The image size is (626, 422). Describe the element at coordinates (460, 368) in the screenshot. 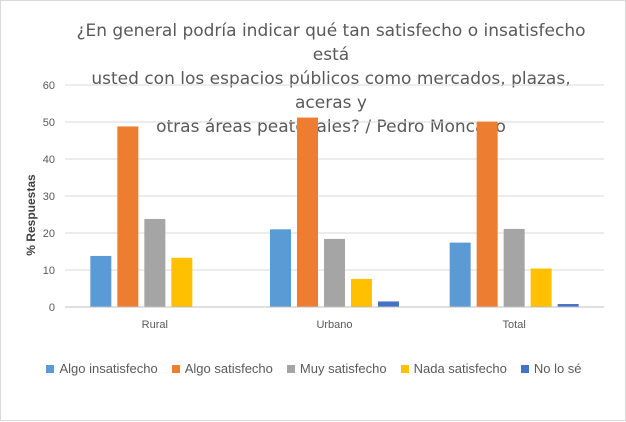

I see `legend-label: Nada satisfecho` at that location.